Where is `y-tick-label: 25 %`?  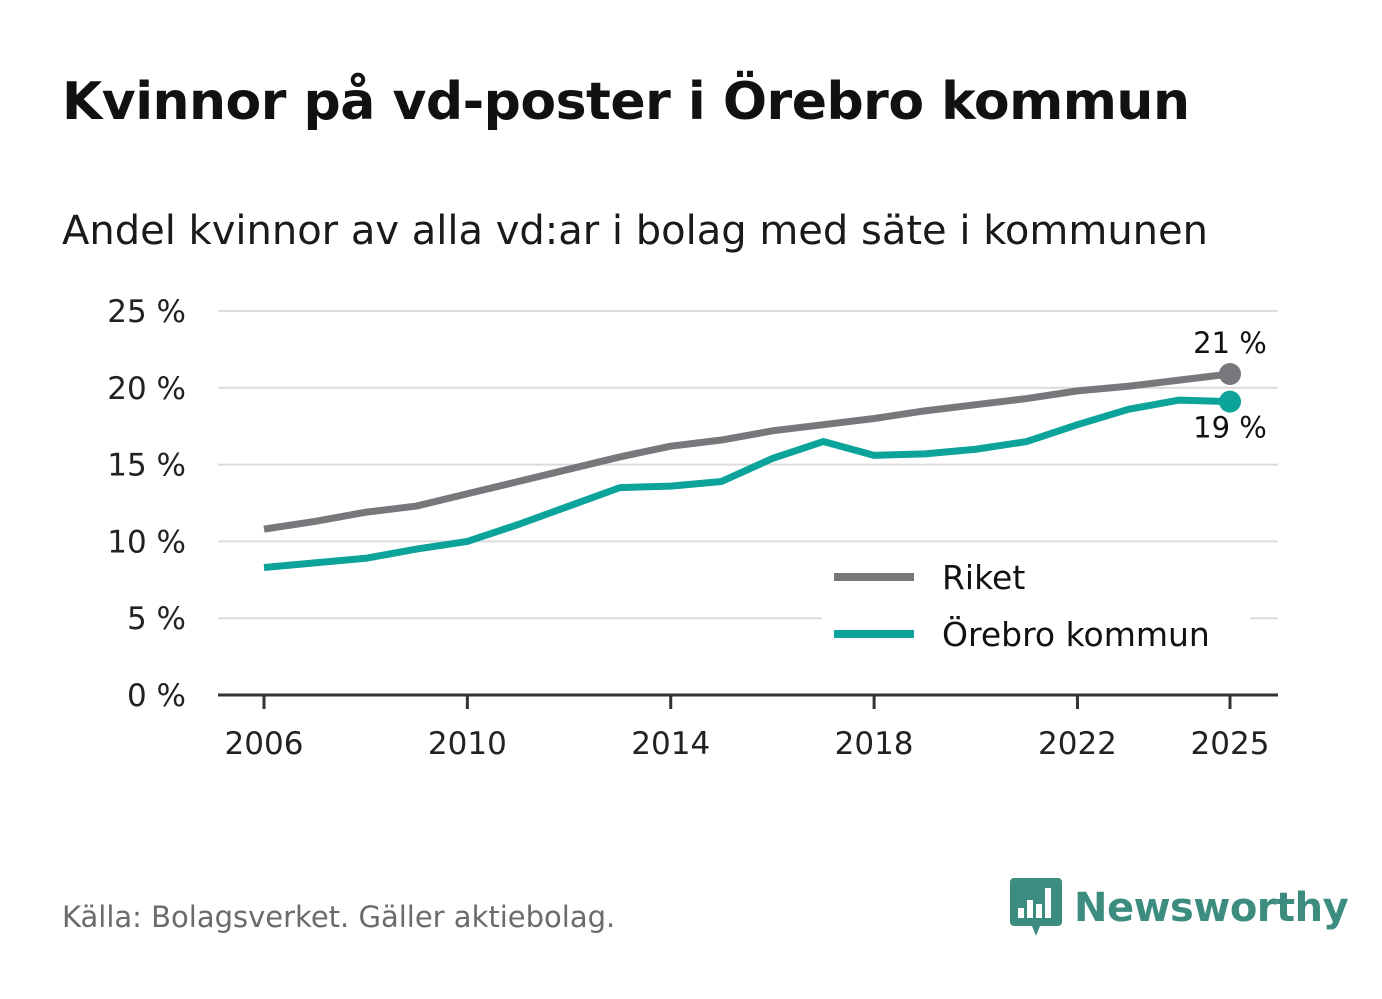
y-tick-label: 25 % is located at coordinates (146, 312).